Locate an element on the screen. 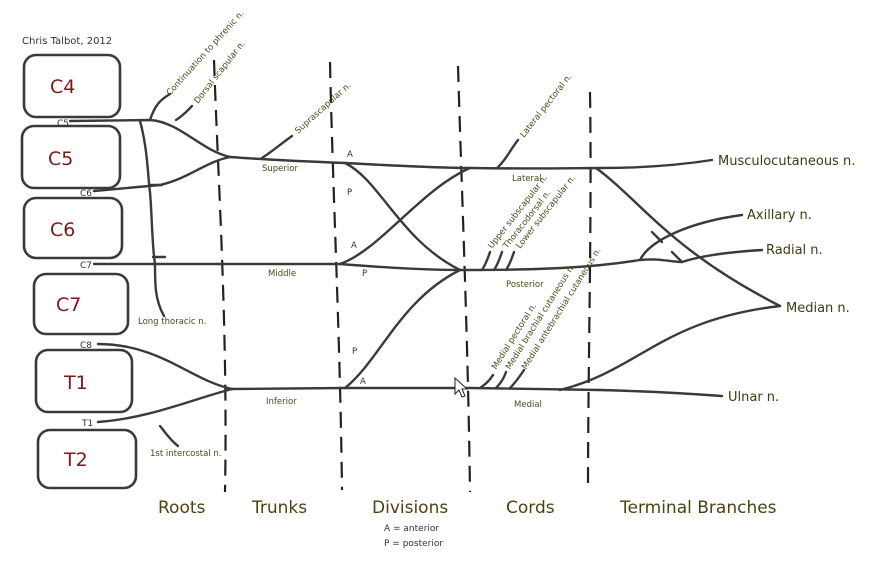 This screenshot has height=563, width=880. radial-line is located at coordinates (701, 256).